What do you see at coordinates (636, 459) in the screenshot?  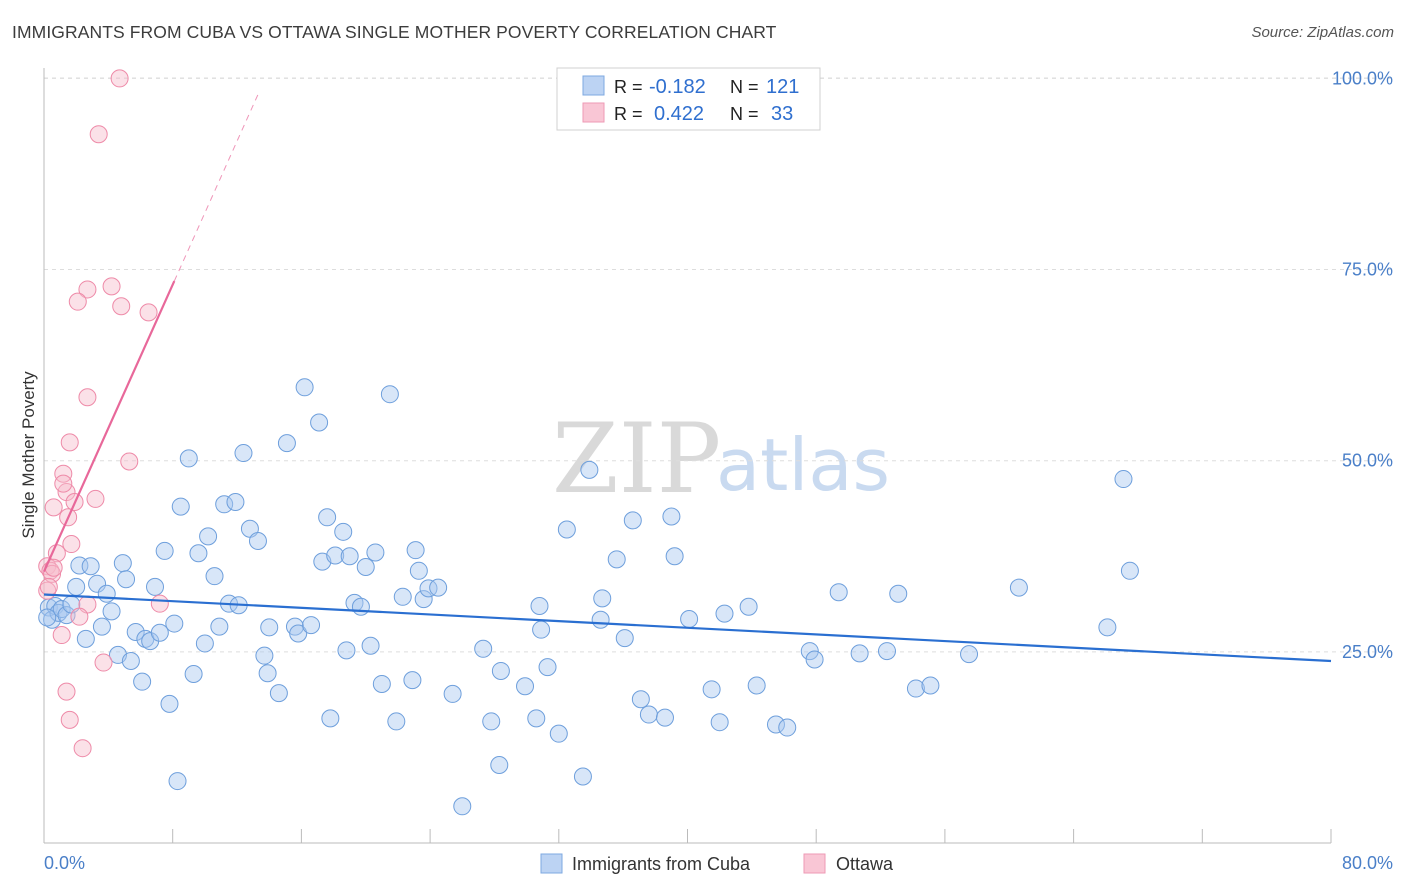 I see `watermark-zip: ZIP` at bounding box center [636, 459].